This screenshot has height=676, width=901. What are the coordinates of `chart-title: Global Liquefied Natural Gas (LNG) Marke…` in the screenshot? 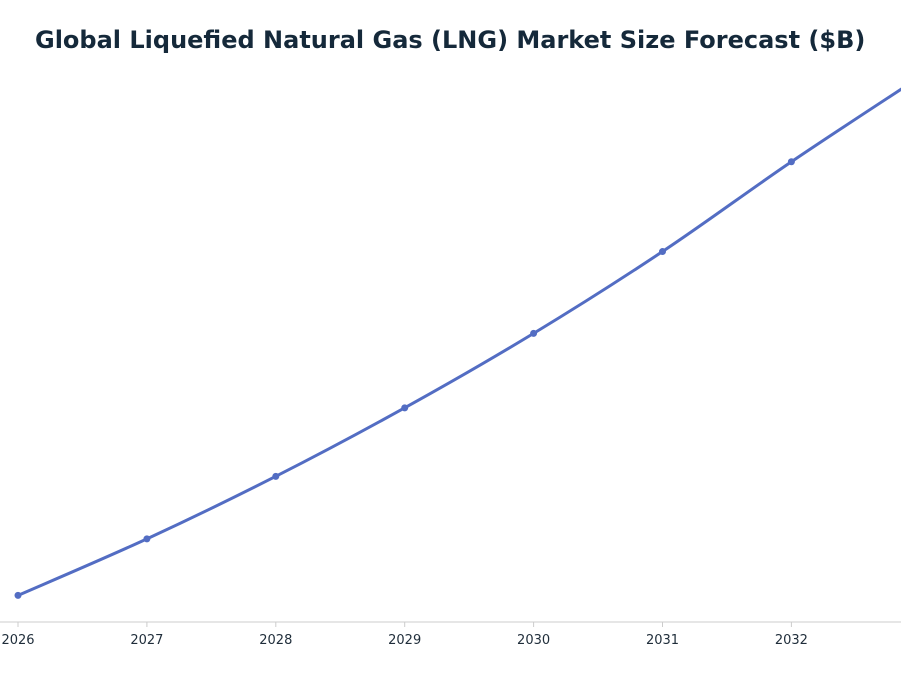 It's located at (450, 40).